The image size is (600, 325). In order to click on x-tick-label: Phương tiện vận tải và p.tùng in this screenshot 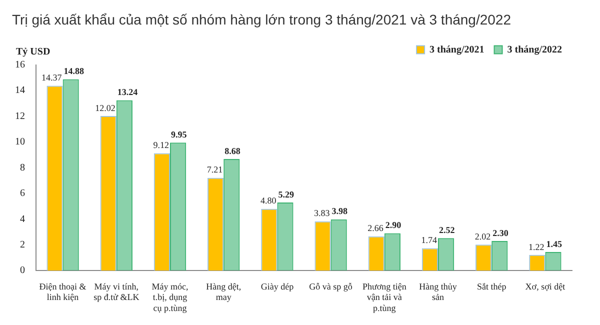, I will do `click(384, 297)`.